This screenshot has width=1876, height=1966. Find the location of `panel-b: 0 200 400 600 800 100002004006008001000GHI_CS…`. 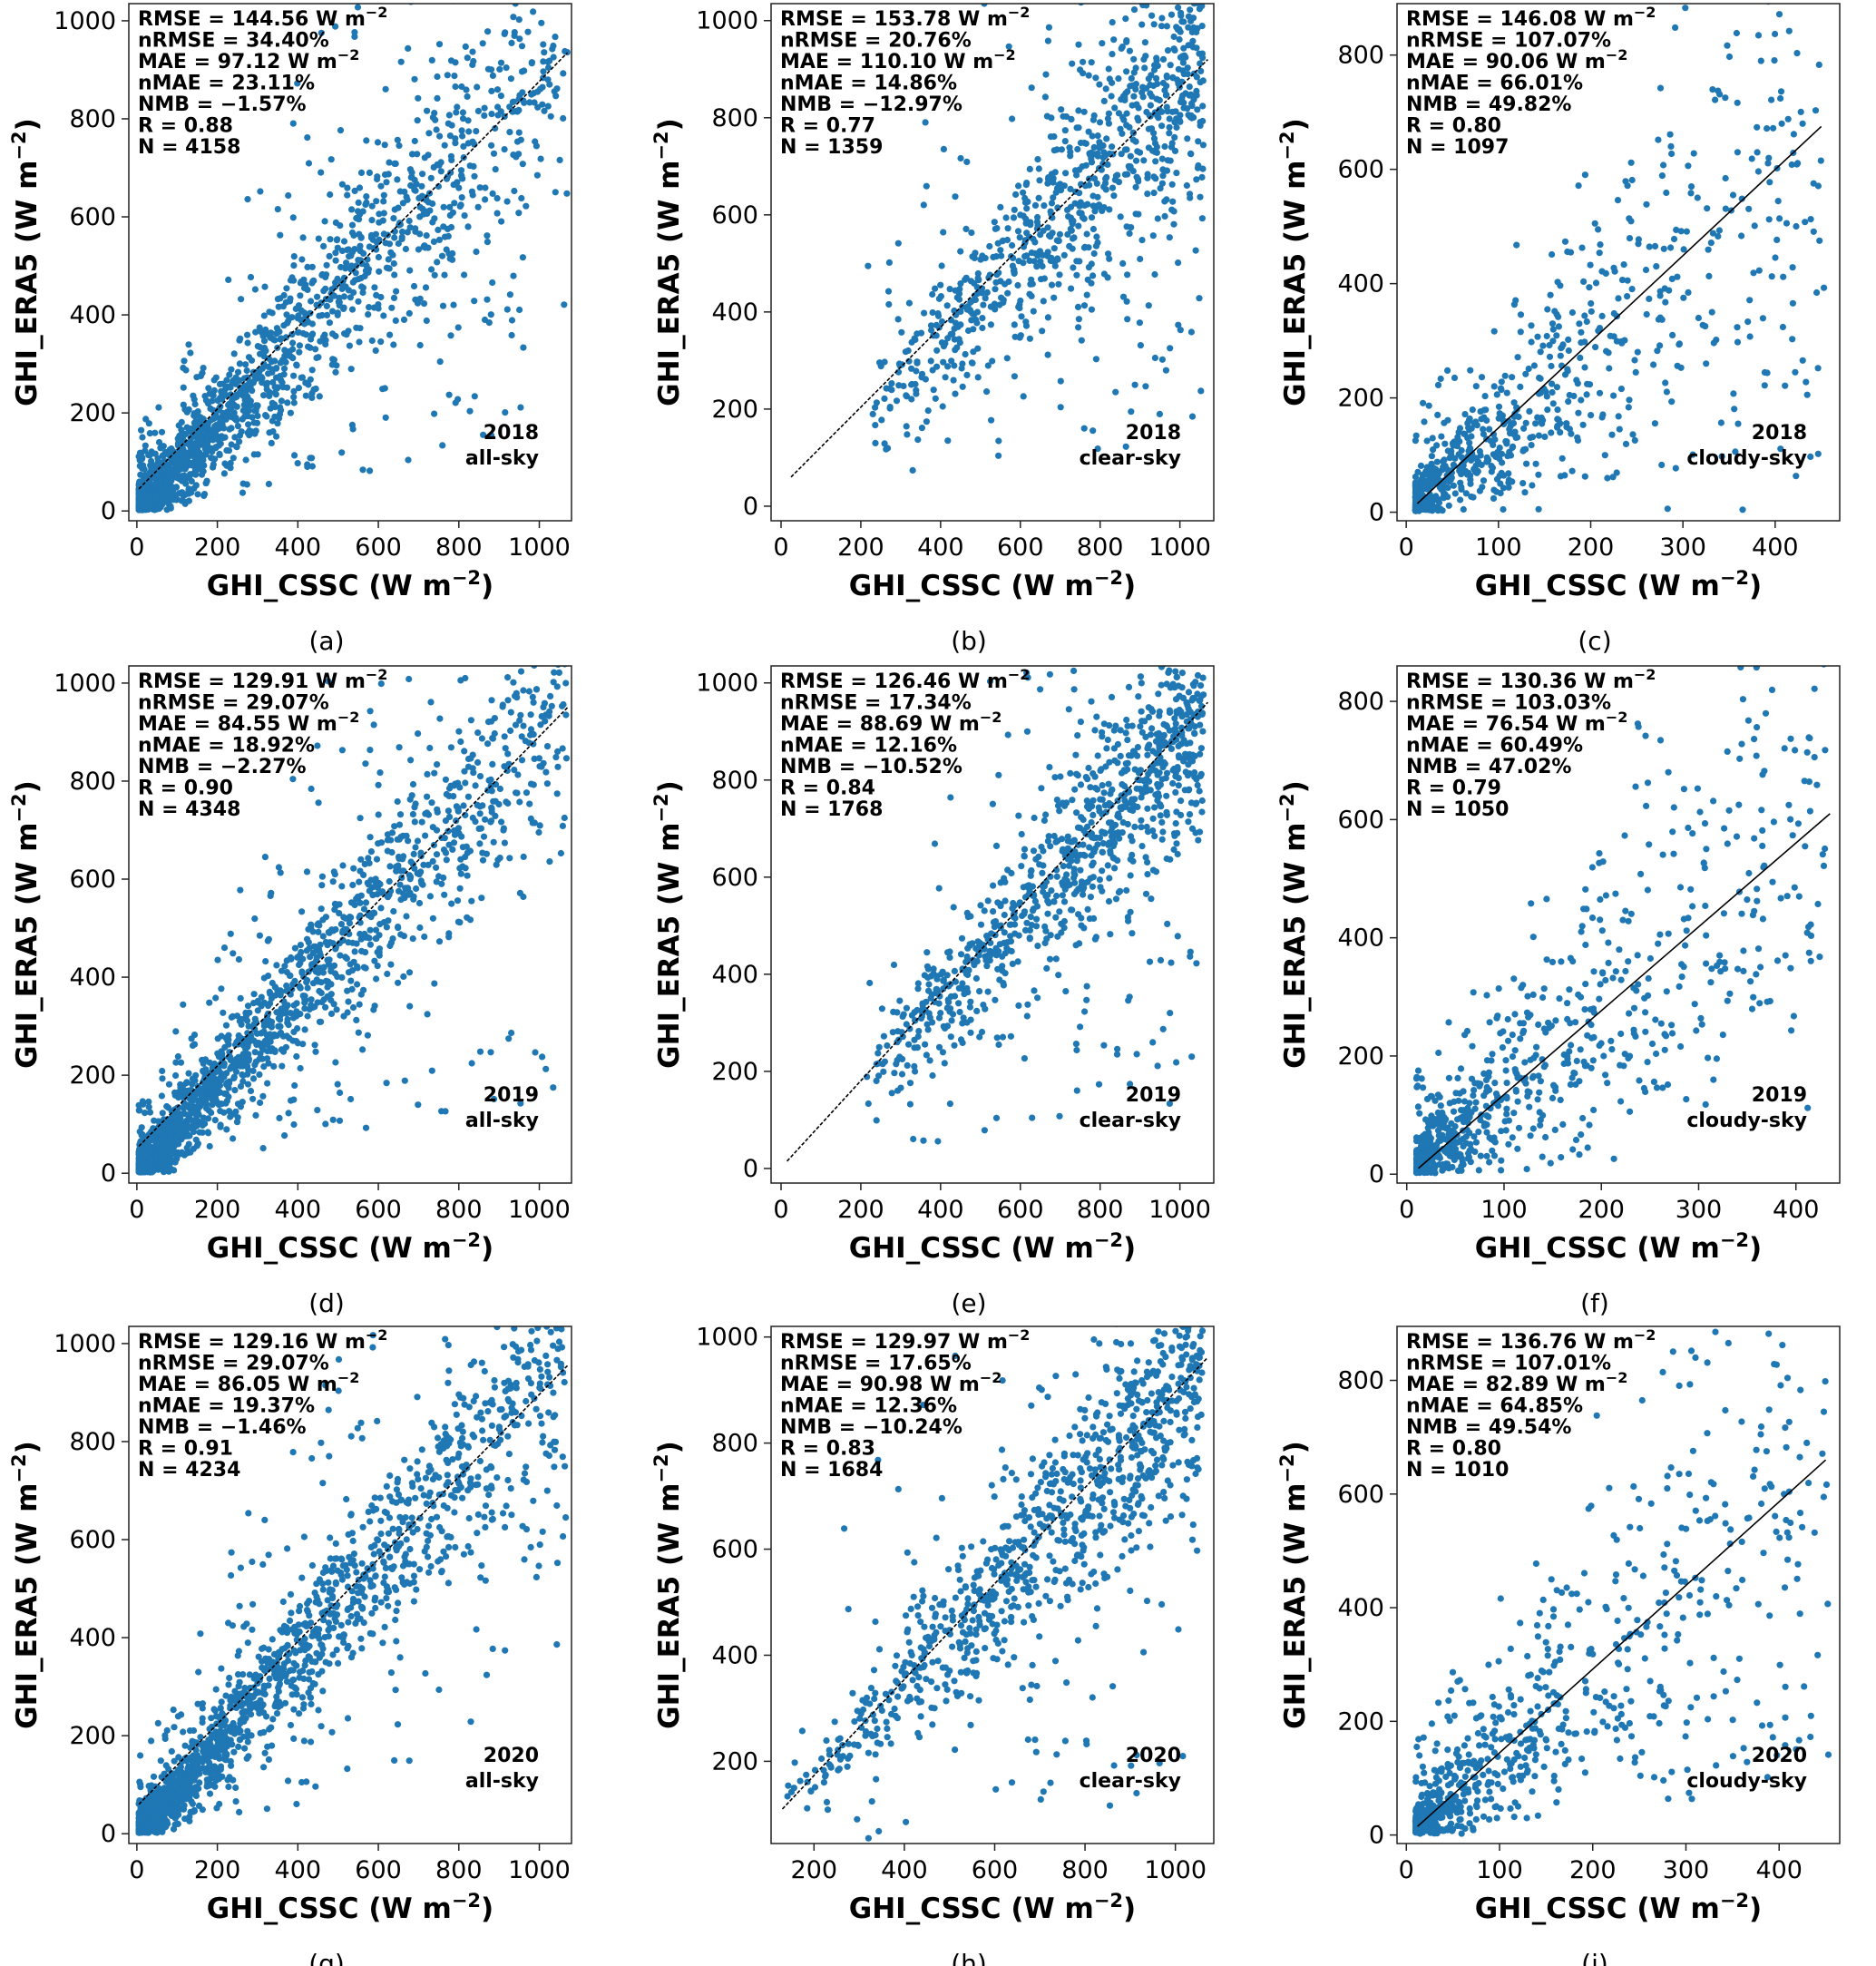

panel-b: 0 200 400 600 800 100002004006008001000GHI_CS… is located at coordinates (932, 330).